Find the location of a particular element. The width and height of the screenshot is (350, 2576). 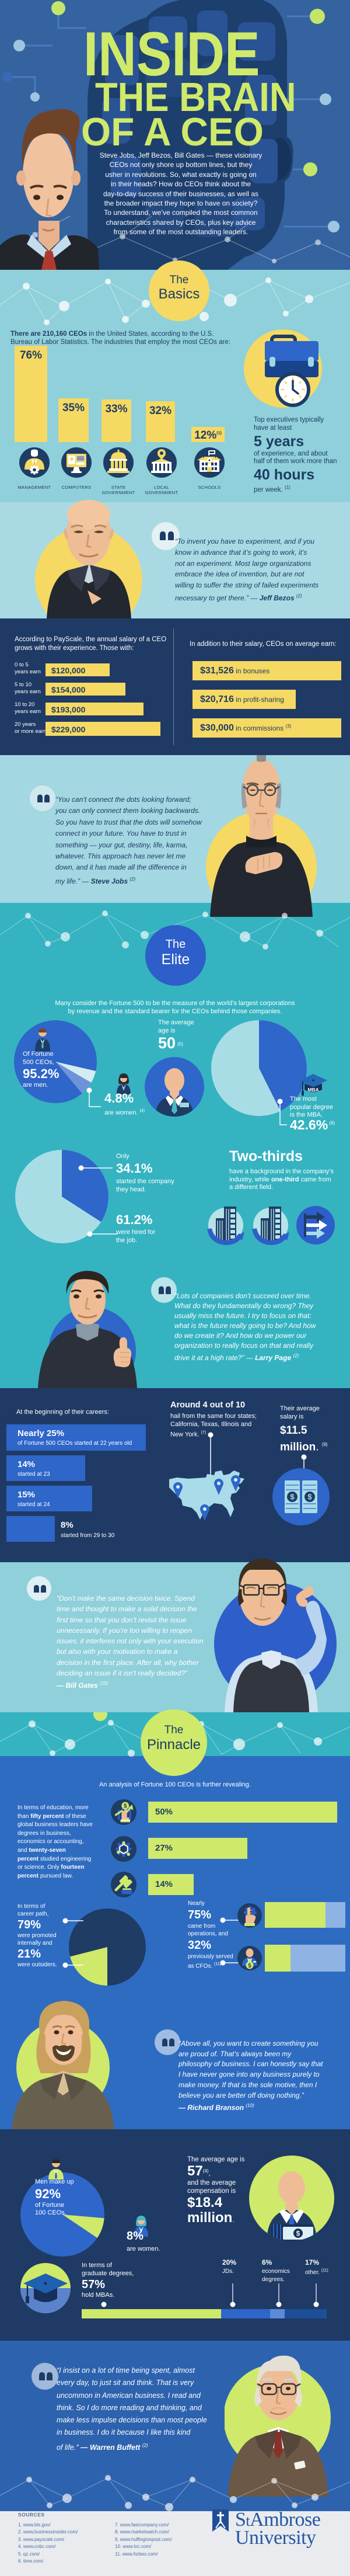

svg-text: MBA is located at coordinates (312, 1090).